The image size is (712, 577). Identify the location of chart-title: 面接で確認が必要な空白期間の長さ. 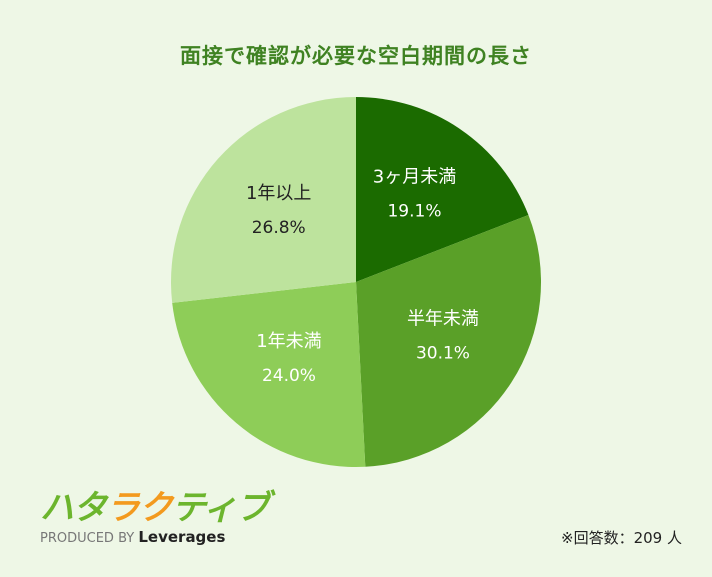
(356, 56).